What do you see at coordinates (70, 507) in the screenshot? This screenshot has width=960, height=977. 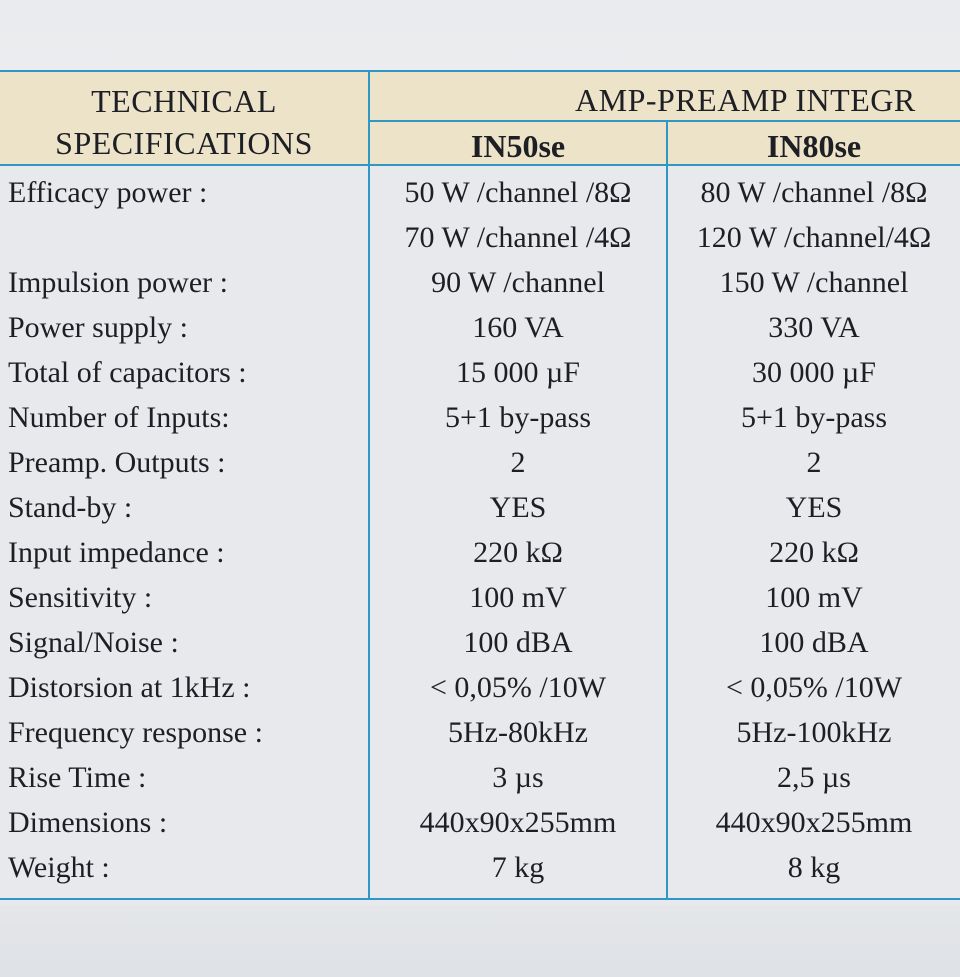 I see `spec-label: Stand-by :` at bounding box center [70, 507].